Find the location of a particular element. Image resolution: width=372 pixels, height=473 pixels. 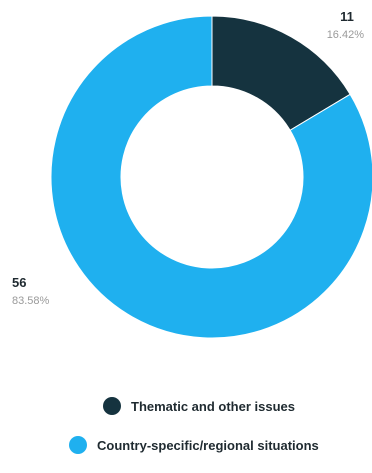

legend-item-country: Country-specific/regional situations is located at coordinates (194, 445).